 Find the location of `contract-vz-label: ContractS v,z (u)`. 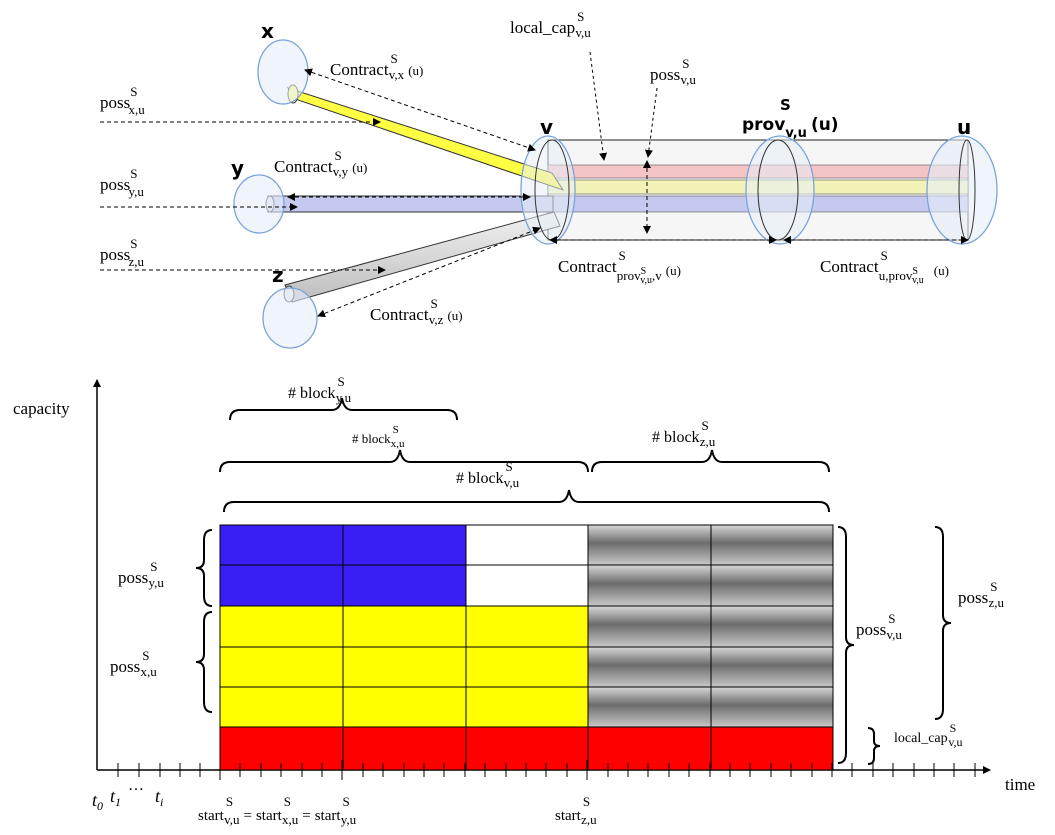

contract-vz-label: ContractS v,z (u) is located at coordinates (416, 311).